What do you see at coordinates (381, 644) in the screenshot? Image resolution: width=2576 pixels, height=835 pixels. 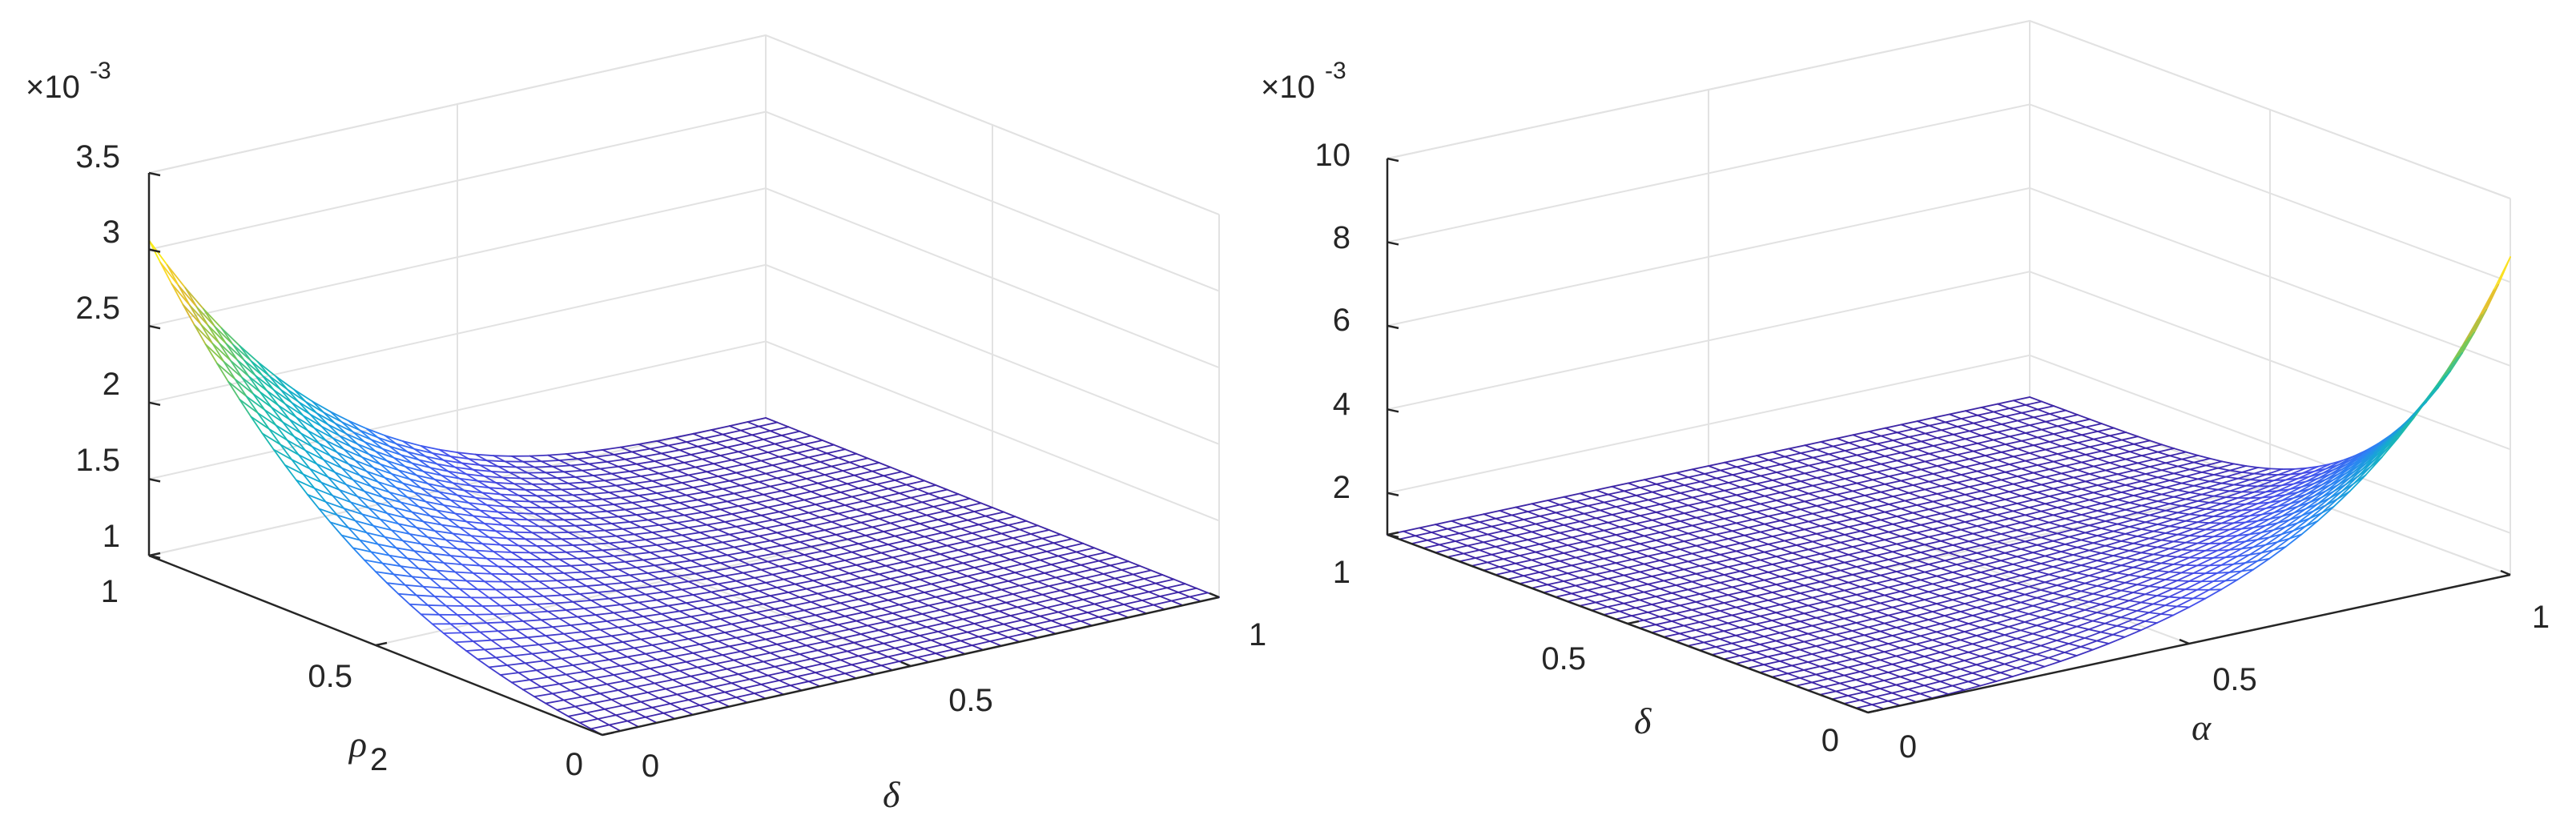 I see `left-v-tick-mark` at bounding box center [381, 644].